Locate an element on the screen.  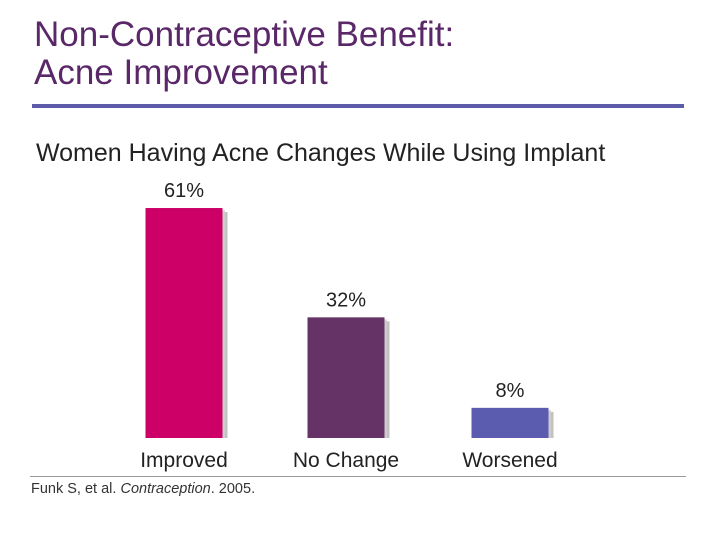
source-year: . 2005. is located at coordinates (233, 489).